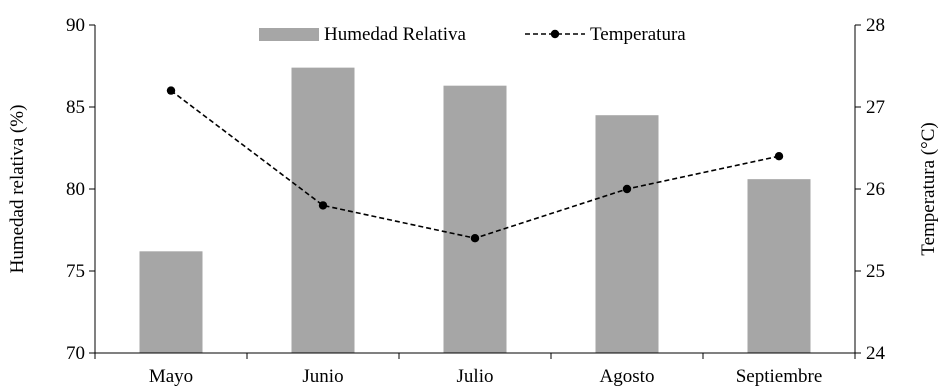 The image size is (947, 391). What do you see at coordinates (323, 205) in the screenshot?
I see `temperature-point-junio` at bounding box center [323, 205].